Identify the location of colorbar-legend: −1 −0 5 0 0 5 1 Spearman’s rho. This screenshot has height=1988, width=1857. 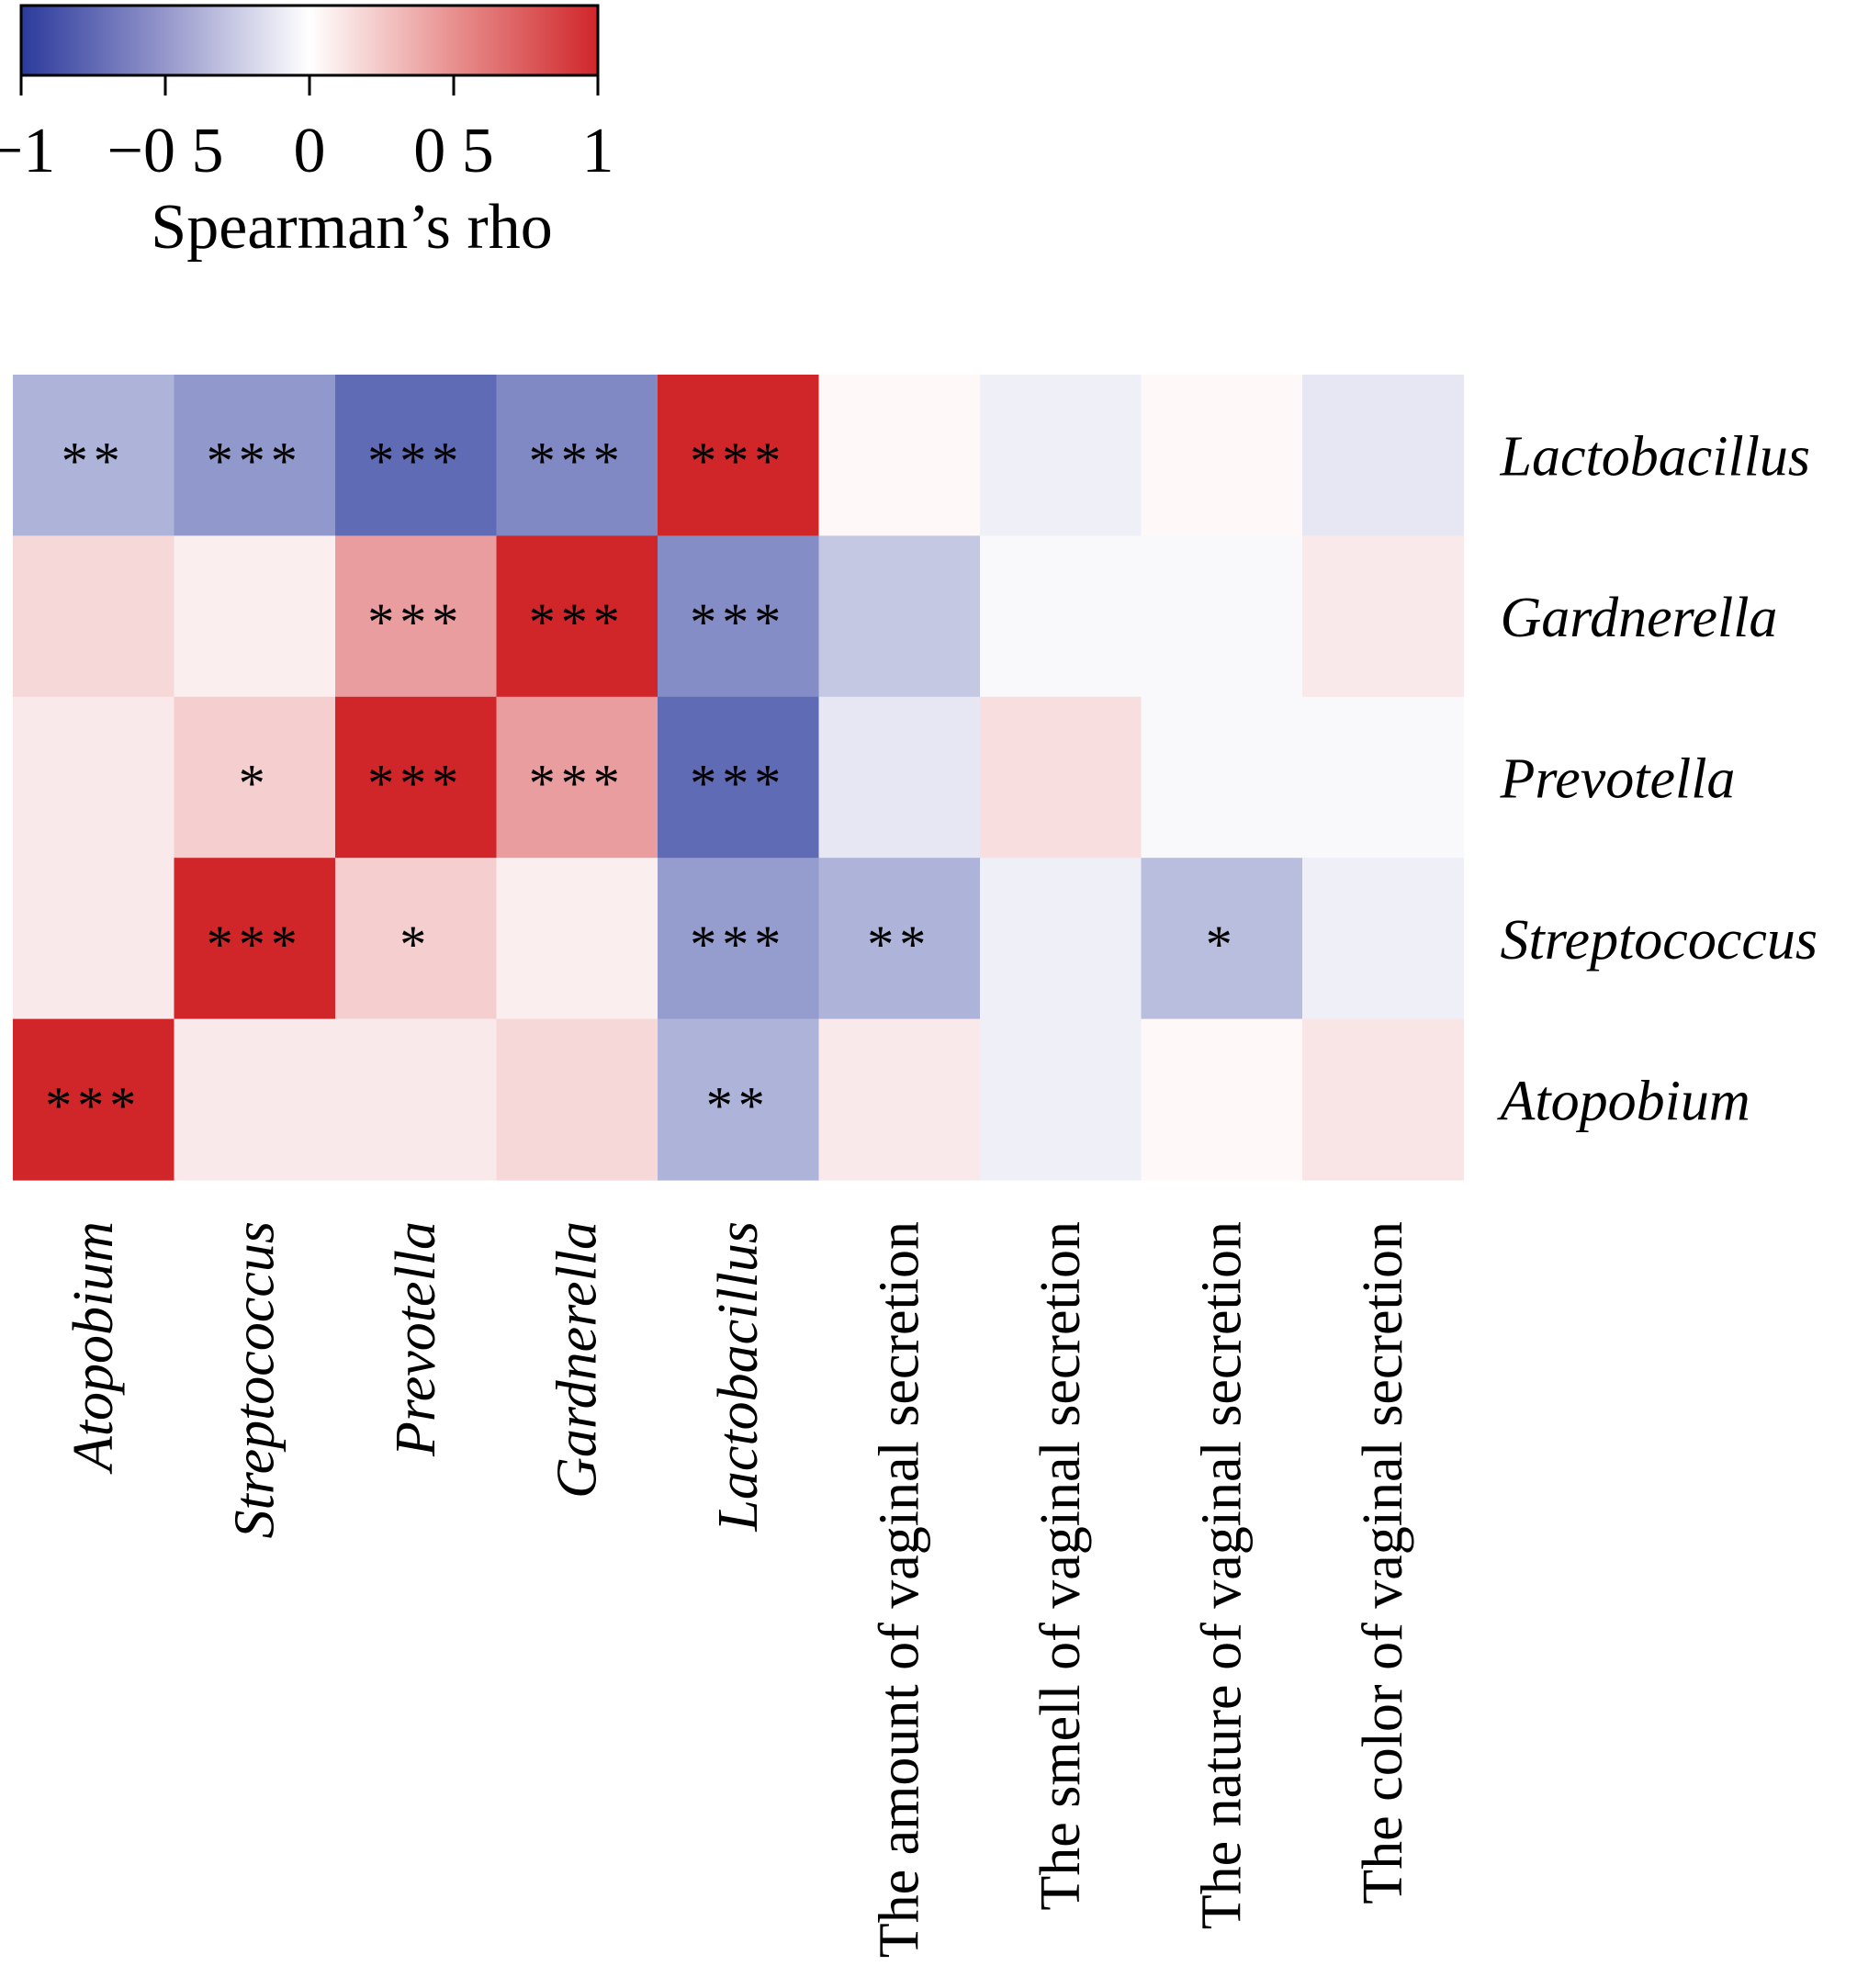
(307, 133).